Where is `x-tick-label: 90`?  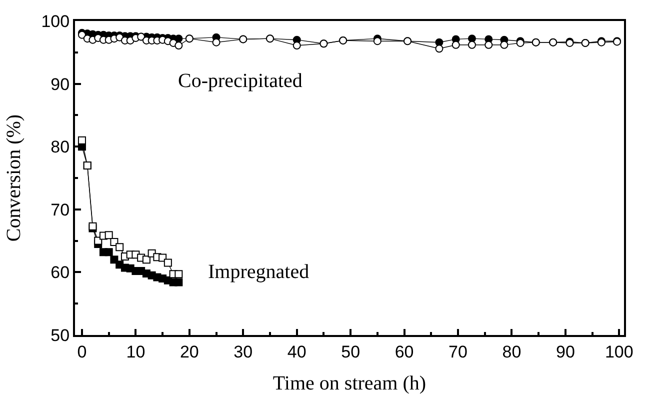 x-tick-label: 90 is located at coordinates (565, 352).